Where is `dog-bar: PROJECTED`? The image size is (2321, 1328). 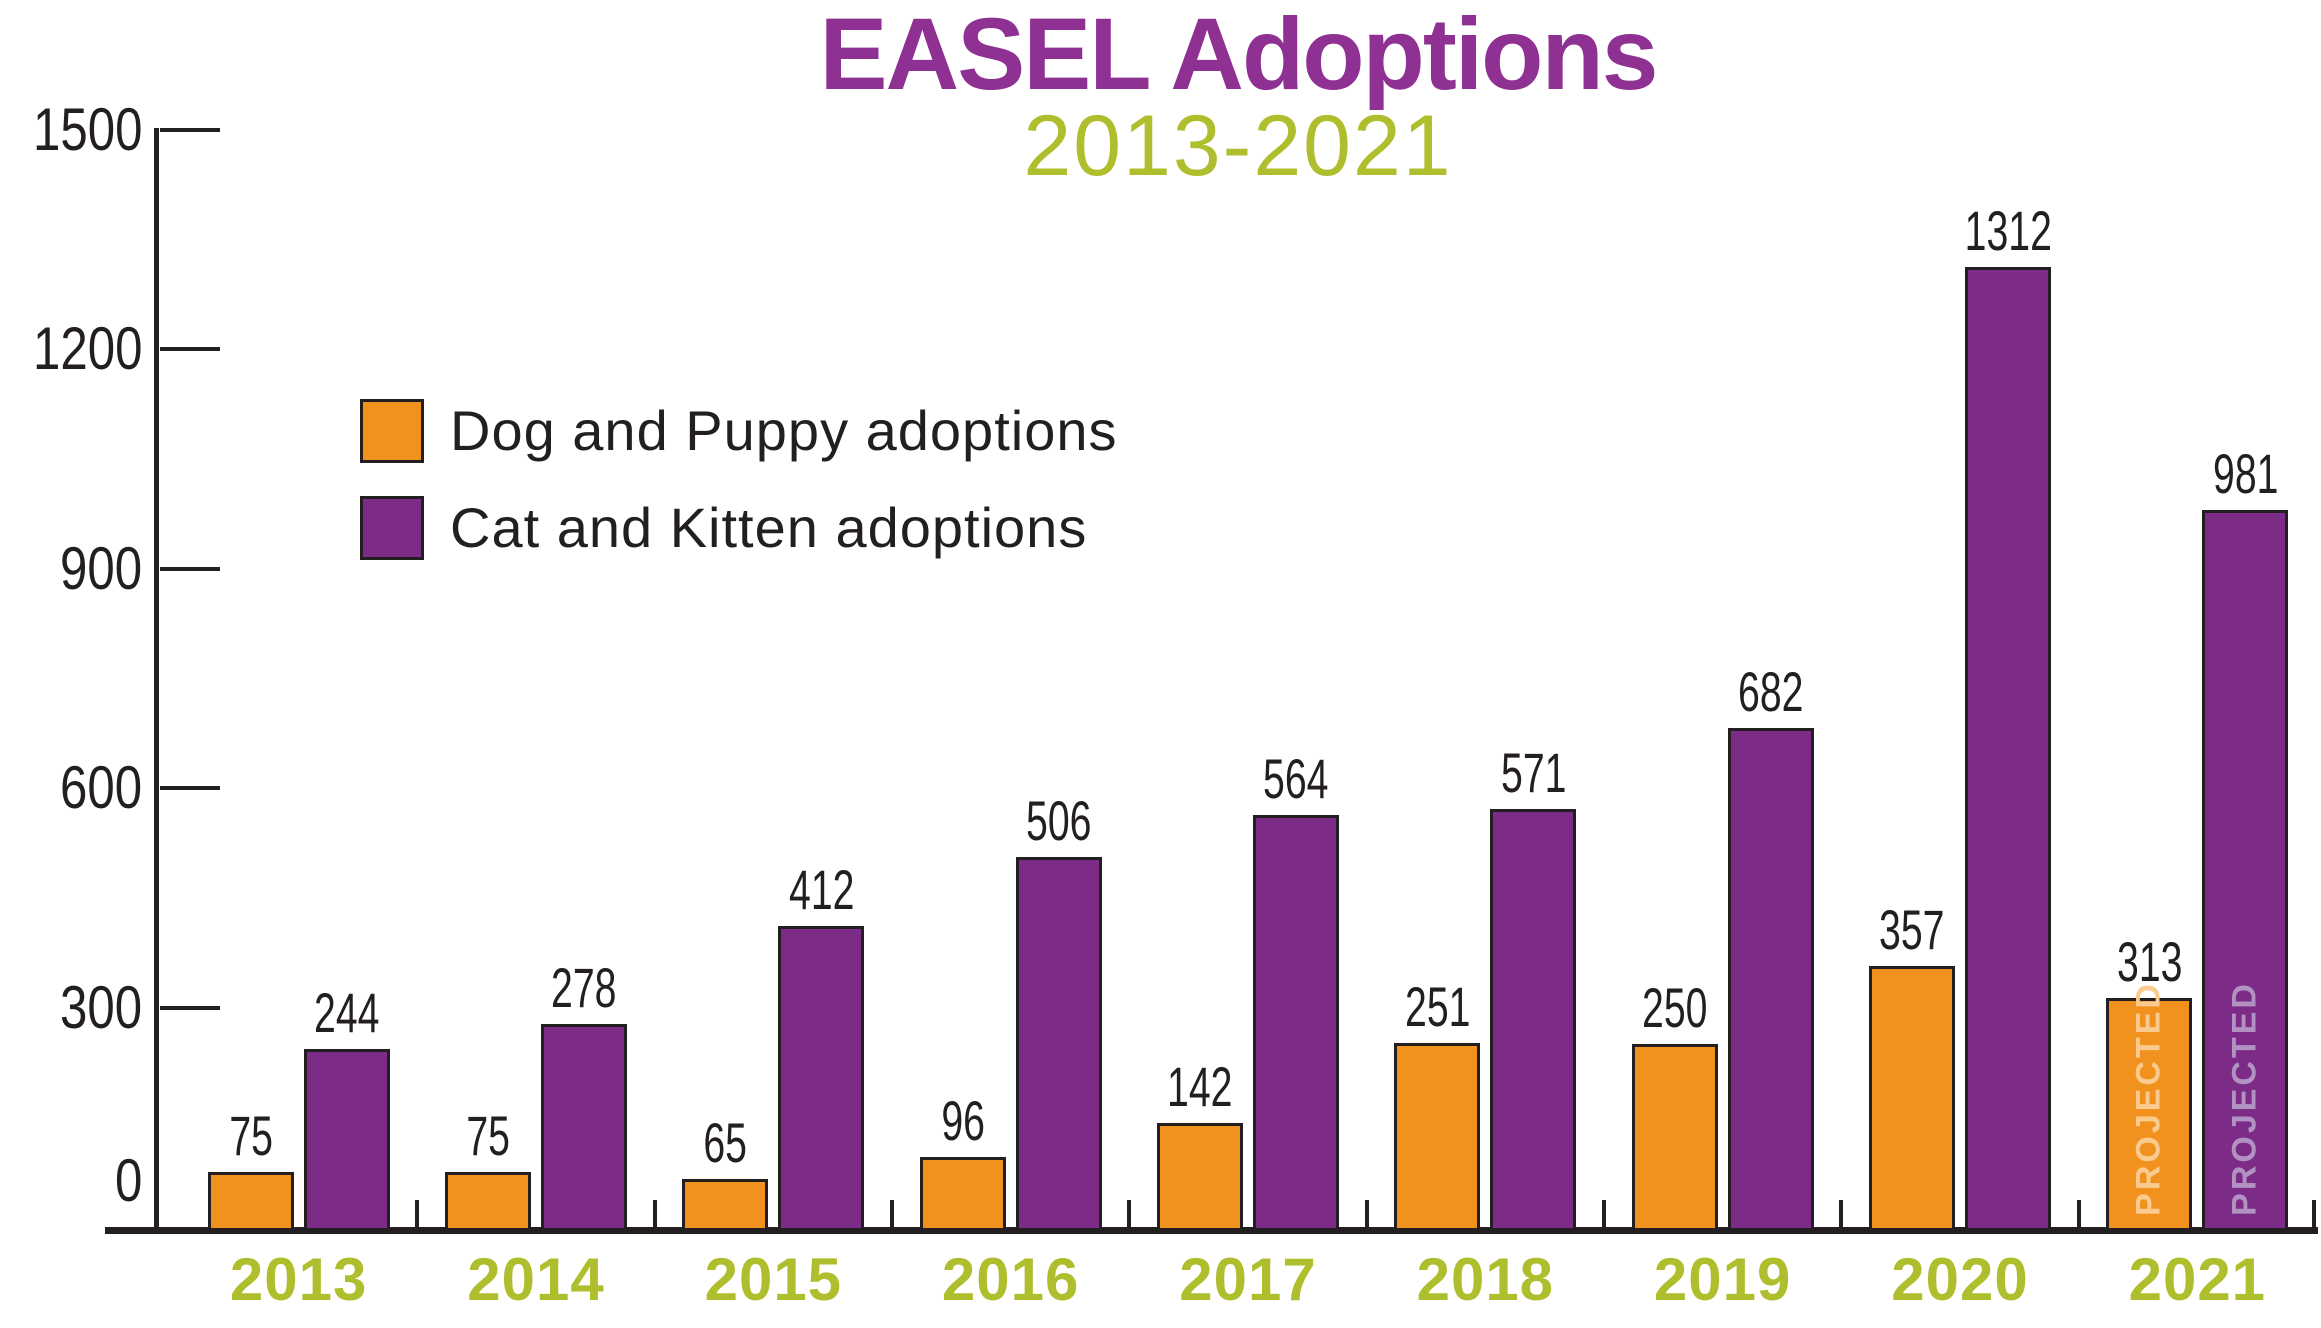 dog-bar: PROJECTED is located at coordinates (2149, 1106).